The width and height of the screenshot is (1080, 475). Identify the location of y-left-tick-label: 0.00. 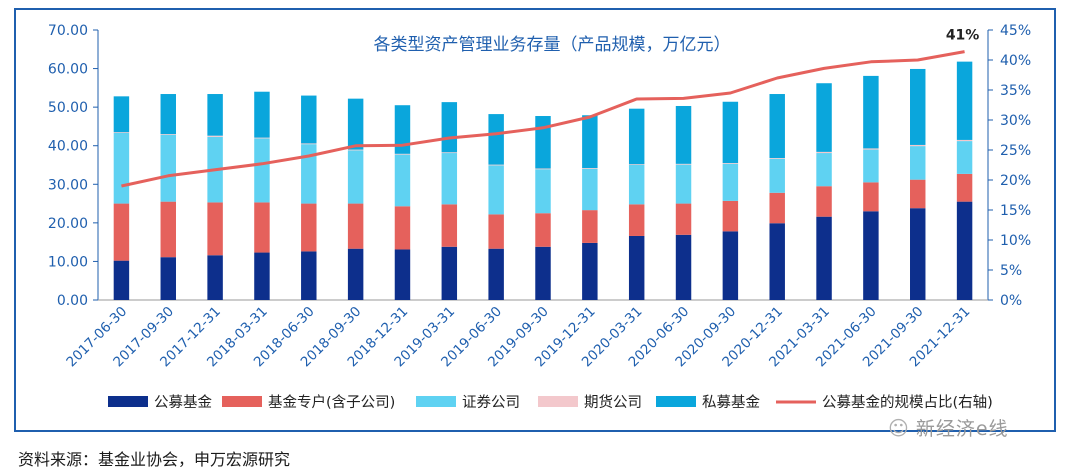
(72, 301).